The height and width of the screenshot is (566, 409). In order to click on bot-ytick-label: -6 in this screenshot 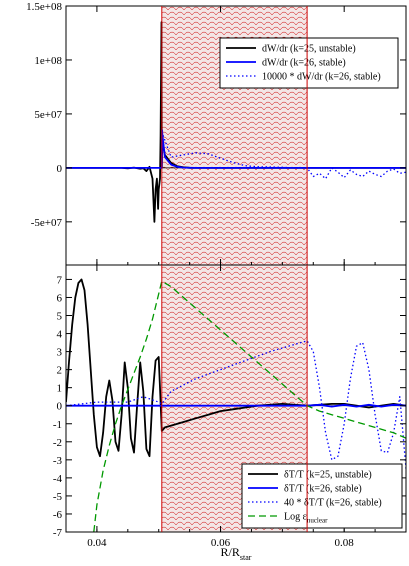, I will do `click(58, 515)`.